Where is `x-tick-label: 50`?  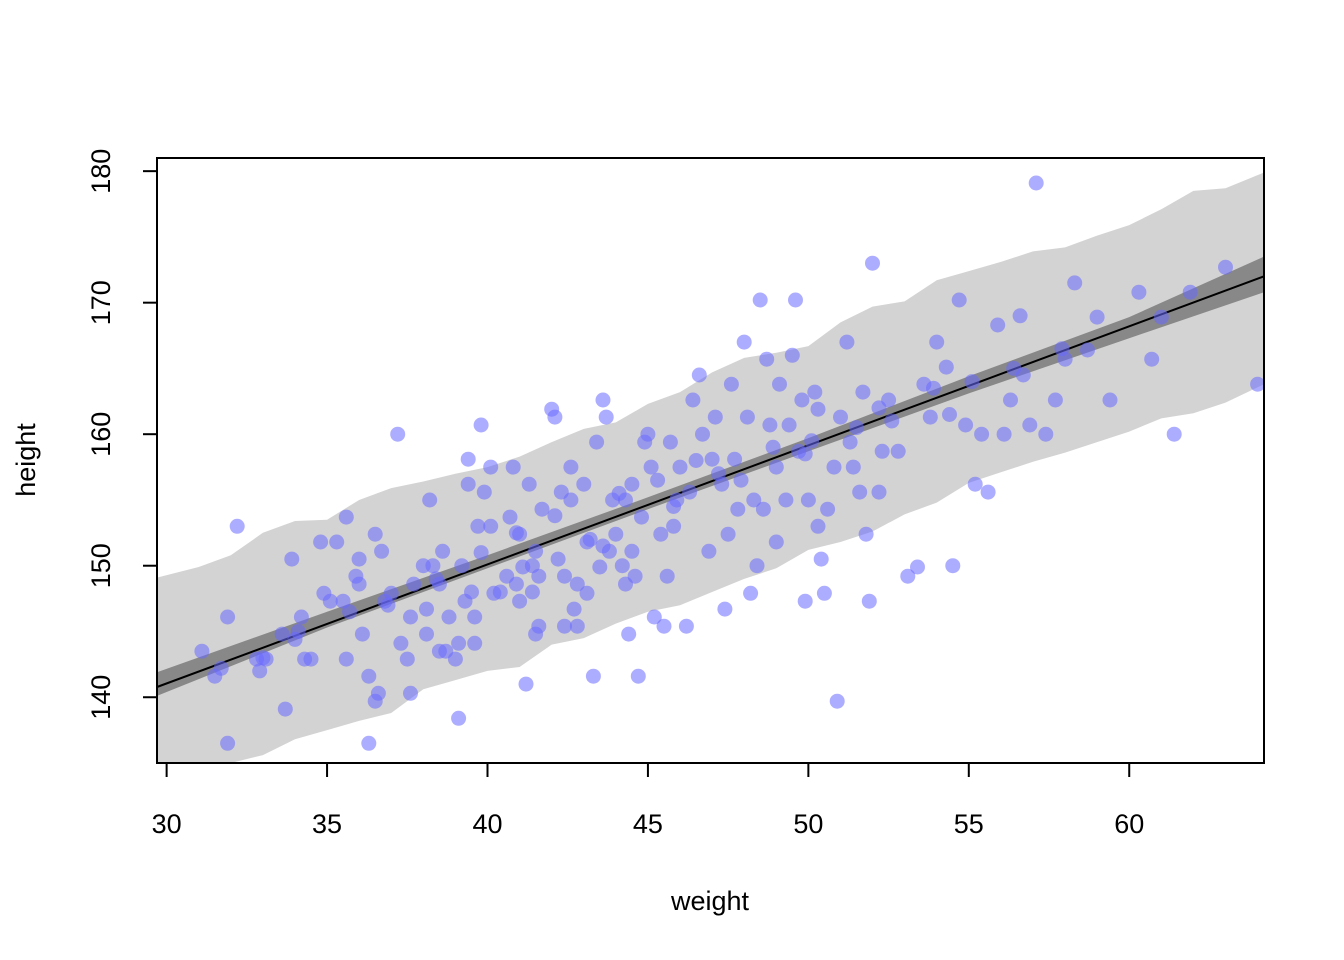
x-tick-label: 50 is located at coordinates (808, 824).